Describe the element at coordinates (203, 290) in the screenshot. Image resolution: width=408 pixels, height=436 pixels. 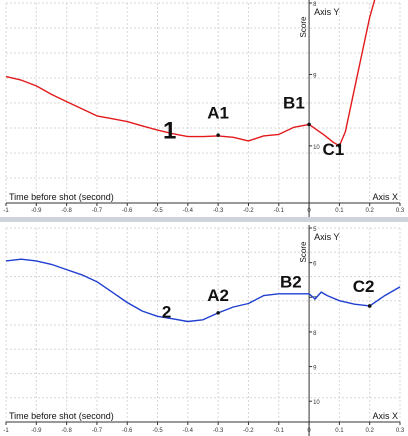
I see `series-line` at that location.